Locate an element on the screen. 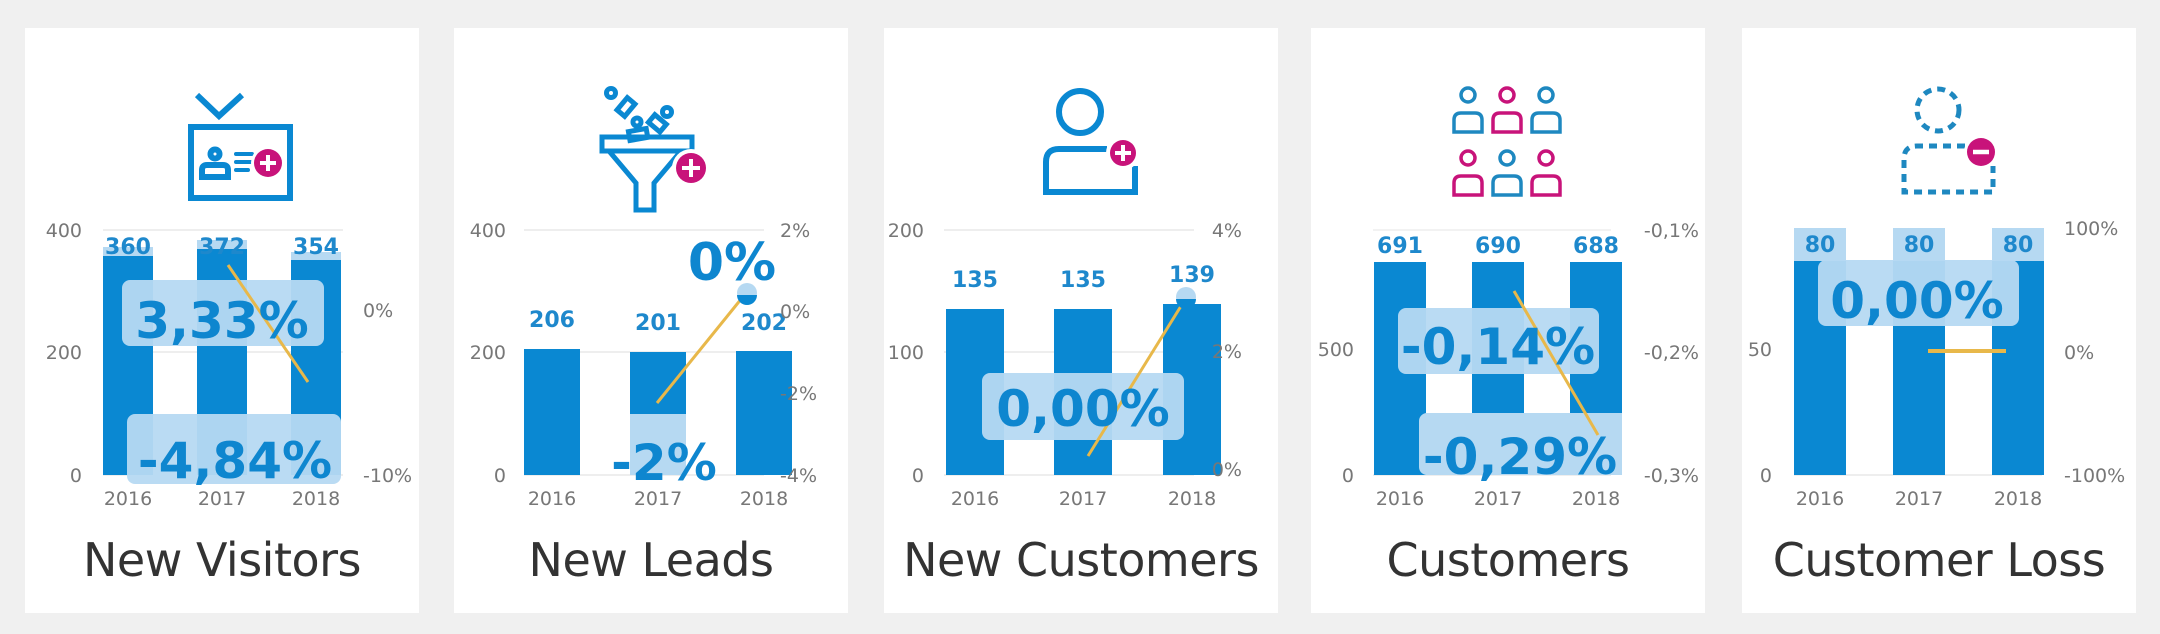 The width and height of the screenshot is (2160, 634). svg-text: 4% is located at coordinates (1227, 231).